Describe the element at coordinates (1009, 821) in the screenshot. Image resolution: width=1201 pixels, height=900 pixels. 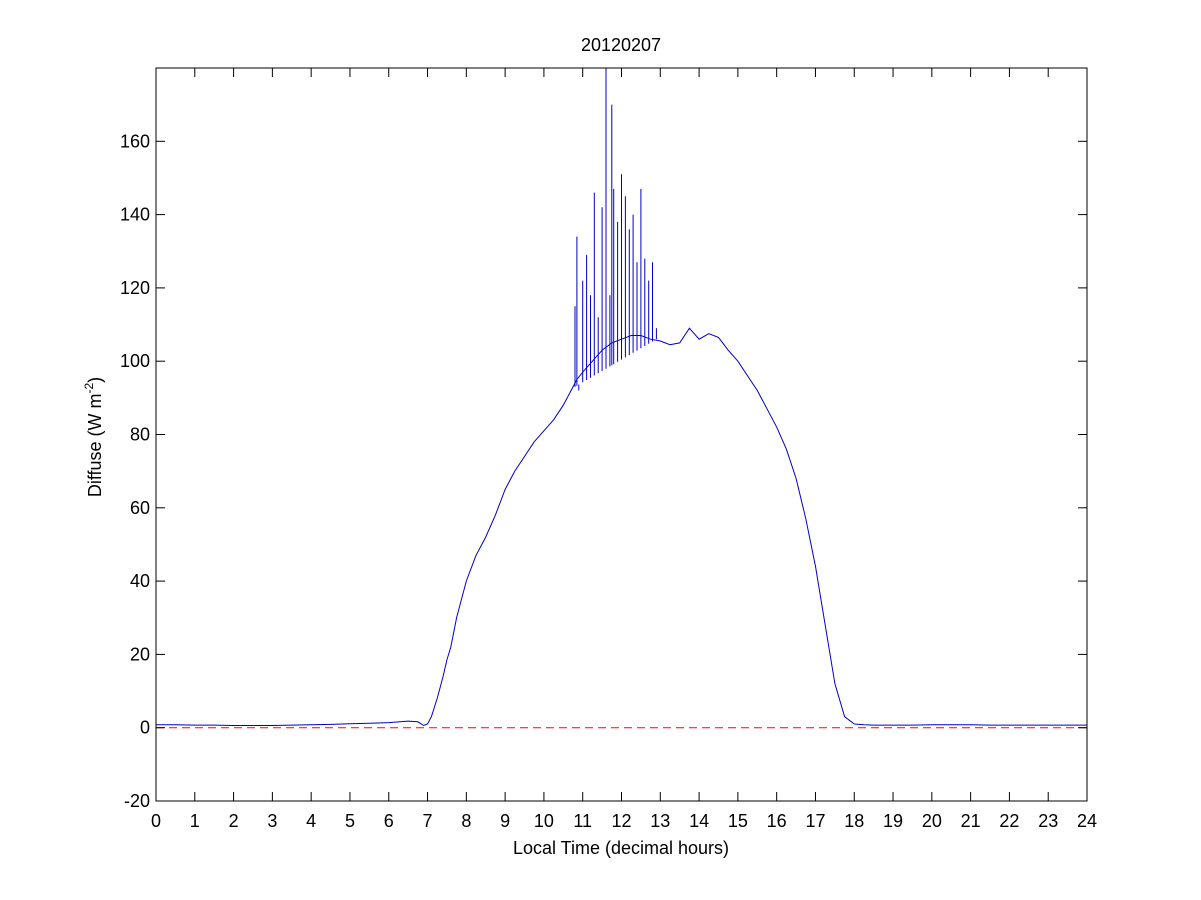
I see `x-tick-label: 22` at that location.